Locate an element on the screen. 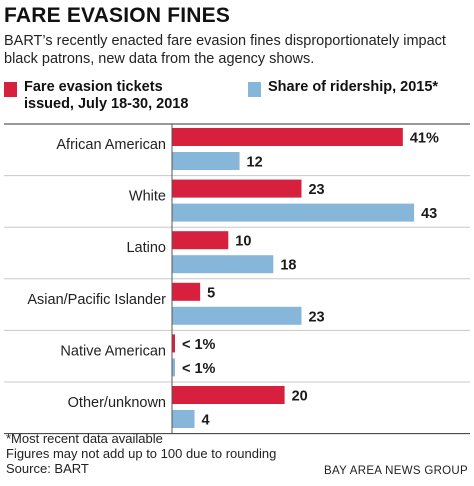  ridership-bar-asian-pacific-islander is located at coordinates (237, 315).